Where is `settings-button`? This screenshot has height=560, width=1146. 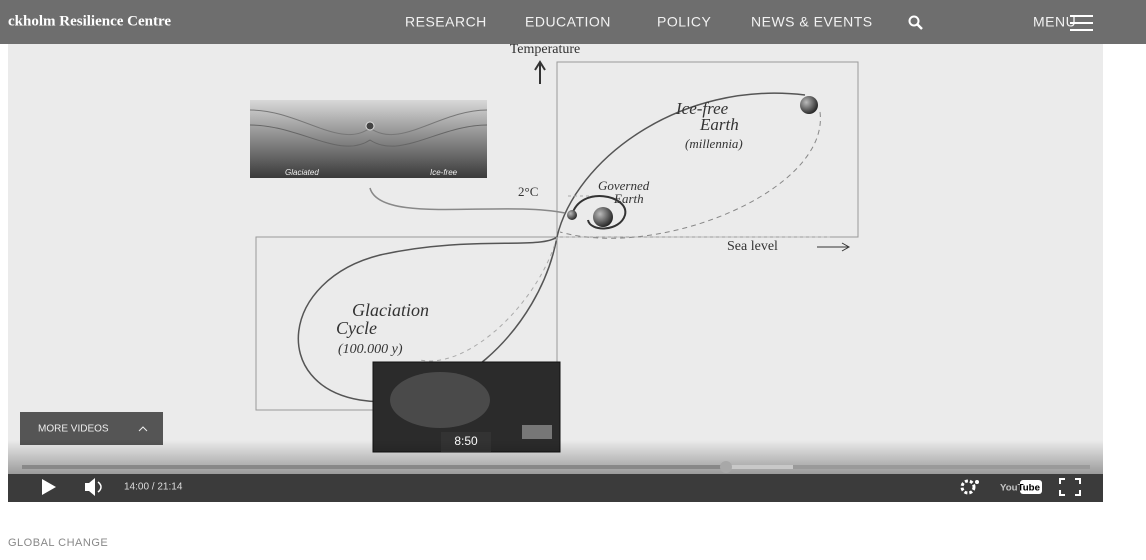 settings-button is located at coordinates (969, 487).